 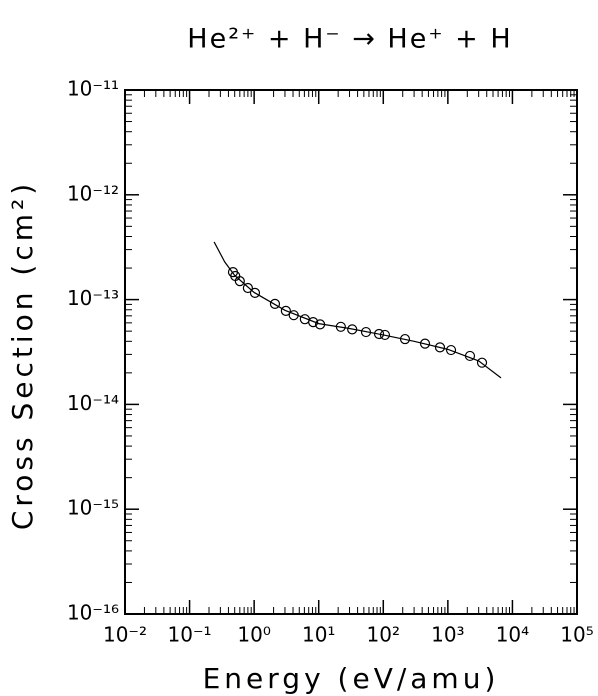 What do you see at coordinates (351, 678) in the screenshot?
I see `x-axis-label: Energy (eV/amu)` at bounding box center [351, 678].